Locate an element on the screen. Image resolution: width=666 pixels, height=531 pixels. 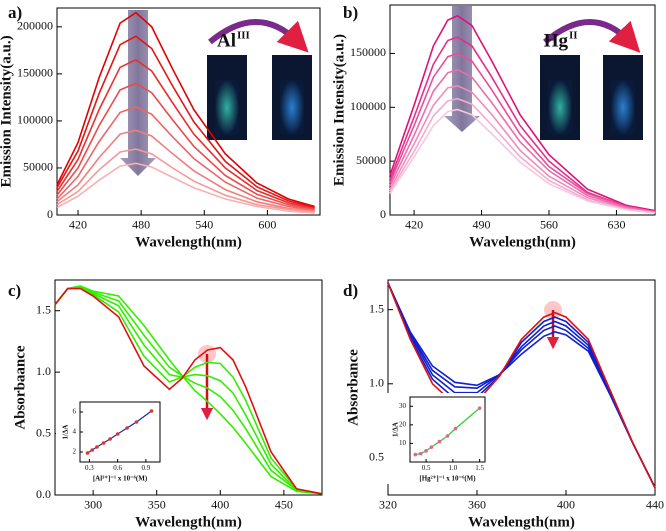
y-tick-label: 30 is located at coordinates (403, 406).